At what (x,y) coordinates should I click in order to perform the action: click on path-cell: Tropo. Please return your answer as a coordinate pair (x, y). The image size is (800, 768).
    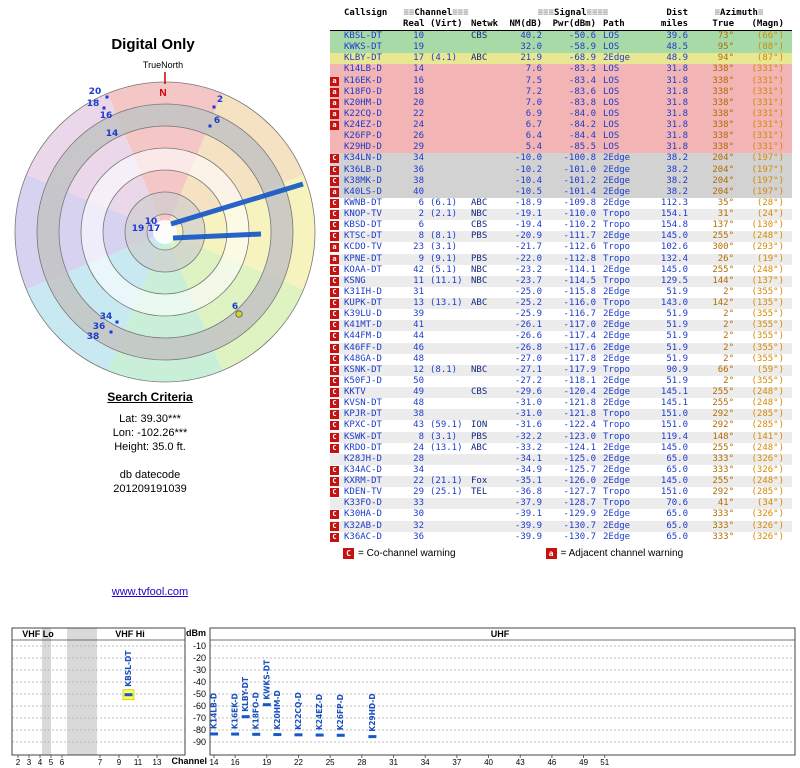
    Looking at the image, I should click on (617, 436).